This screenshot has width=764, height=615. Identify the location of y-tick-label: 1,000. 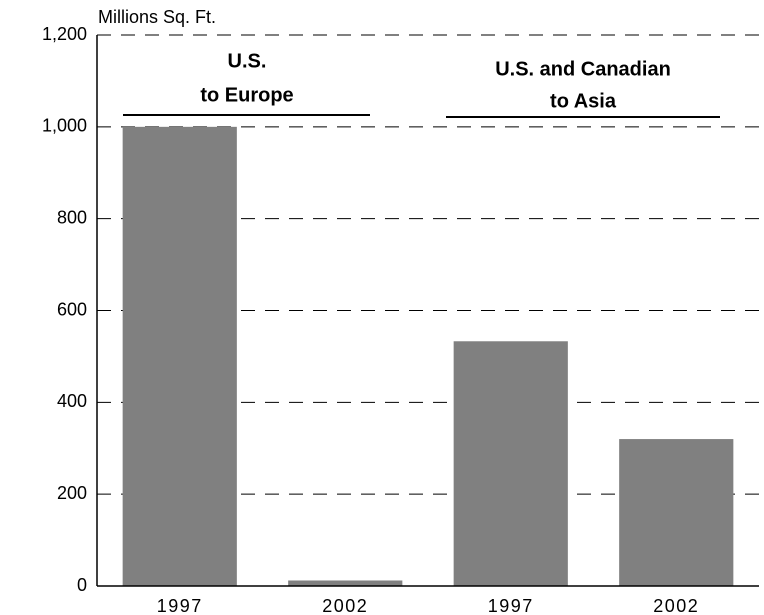
(64, 126).